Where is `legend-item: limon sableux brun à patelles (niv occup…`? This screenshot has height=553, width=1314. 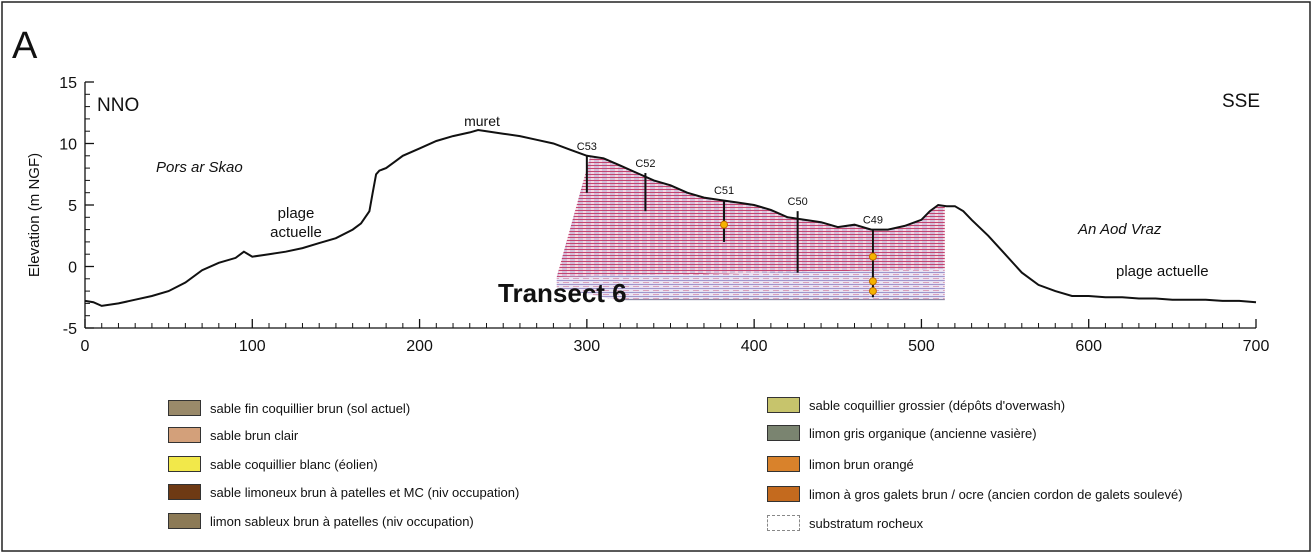
legend-item: limon sableux brun à patelles (niv occup… is located at coordinates (321, 521).